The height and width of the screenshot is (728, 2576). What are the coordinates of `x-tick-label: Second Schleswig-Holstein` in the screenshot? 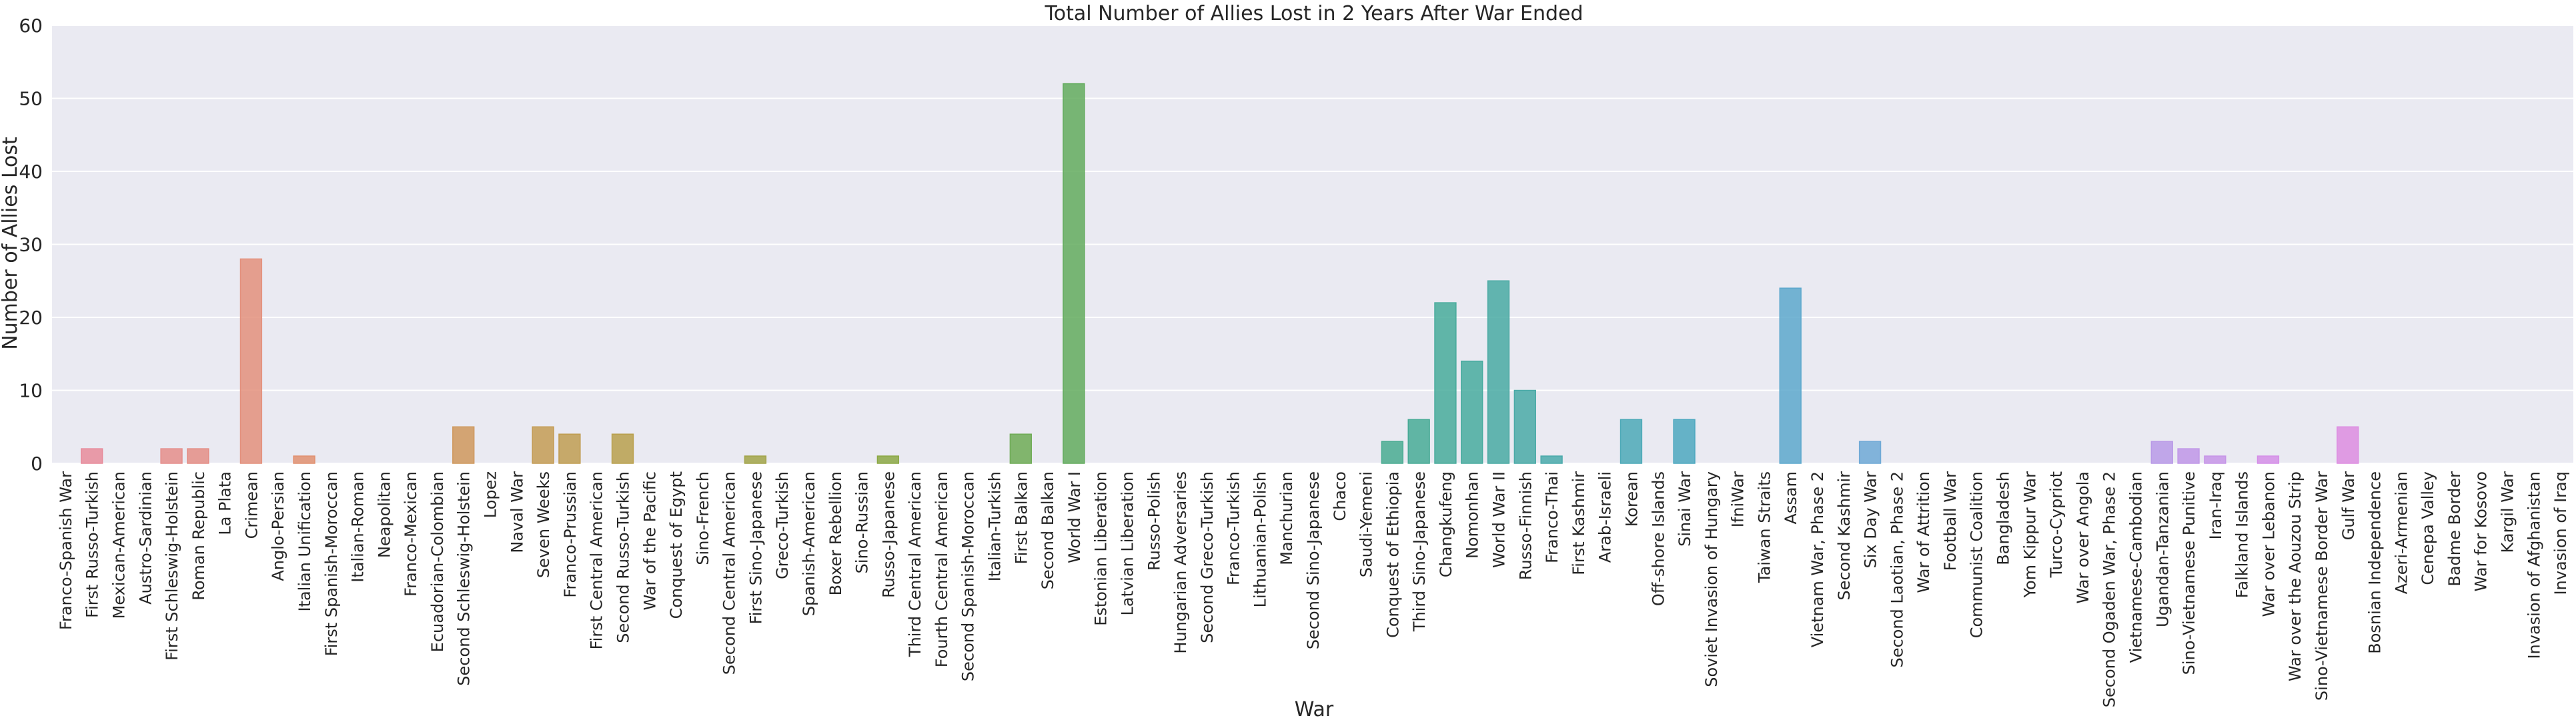 It's located at (465, 578).